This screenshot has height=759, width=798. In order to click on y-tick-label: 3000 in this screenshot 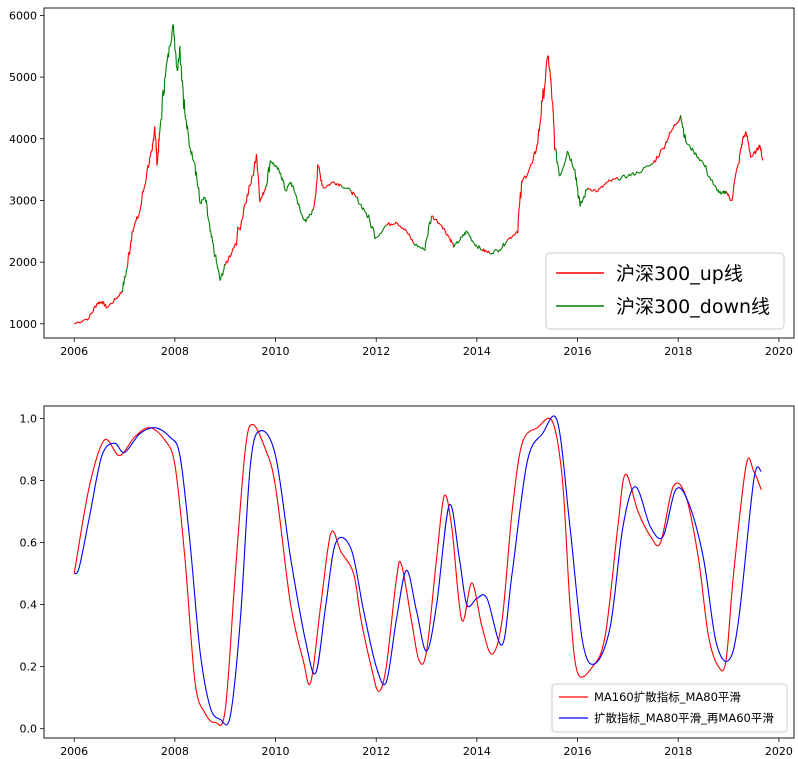, I will do `click(23, 200)`.